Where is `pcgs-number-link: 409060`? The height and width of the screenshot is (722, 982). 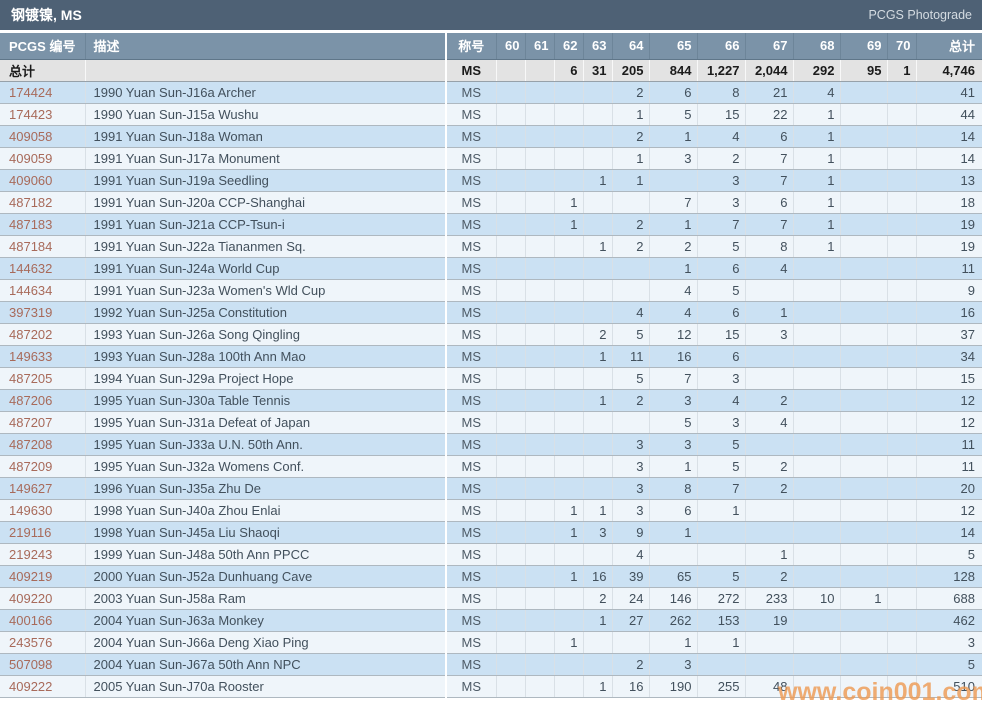 pcgs-number-link: 409060 is located at coordinates (42, 180).